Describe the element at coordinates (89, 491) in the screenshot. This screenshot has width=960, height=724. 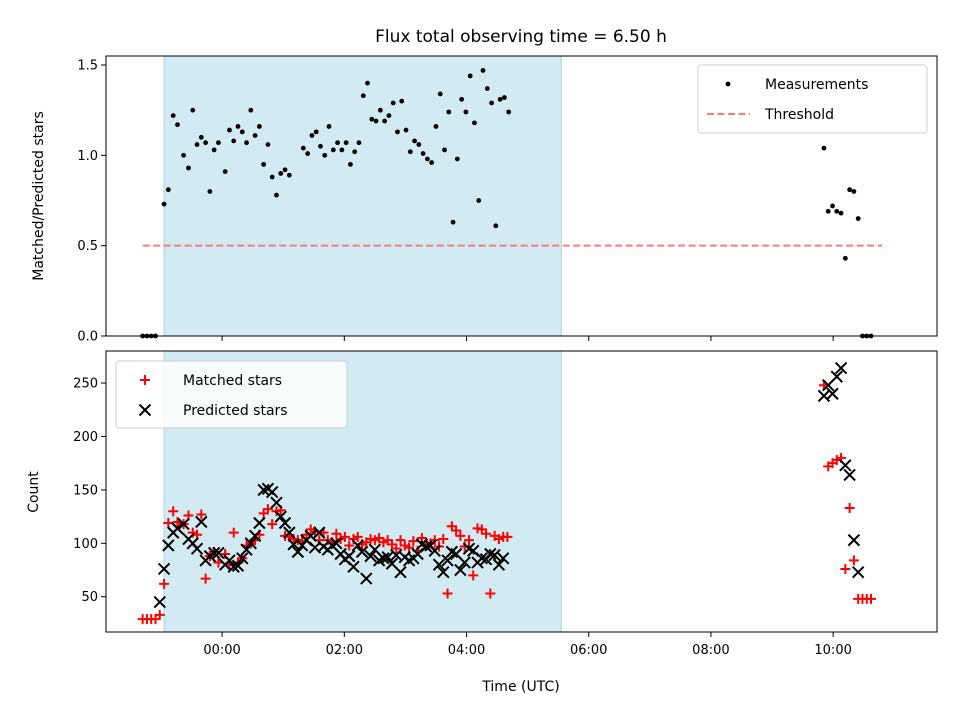
I see `bottom-y-ticks: 50 100 150 200 250` at that location.